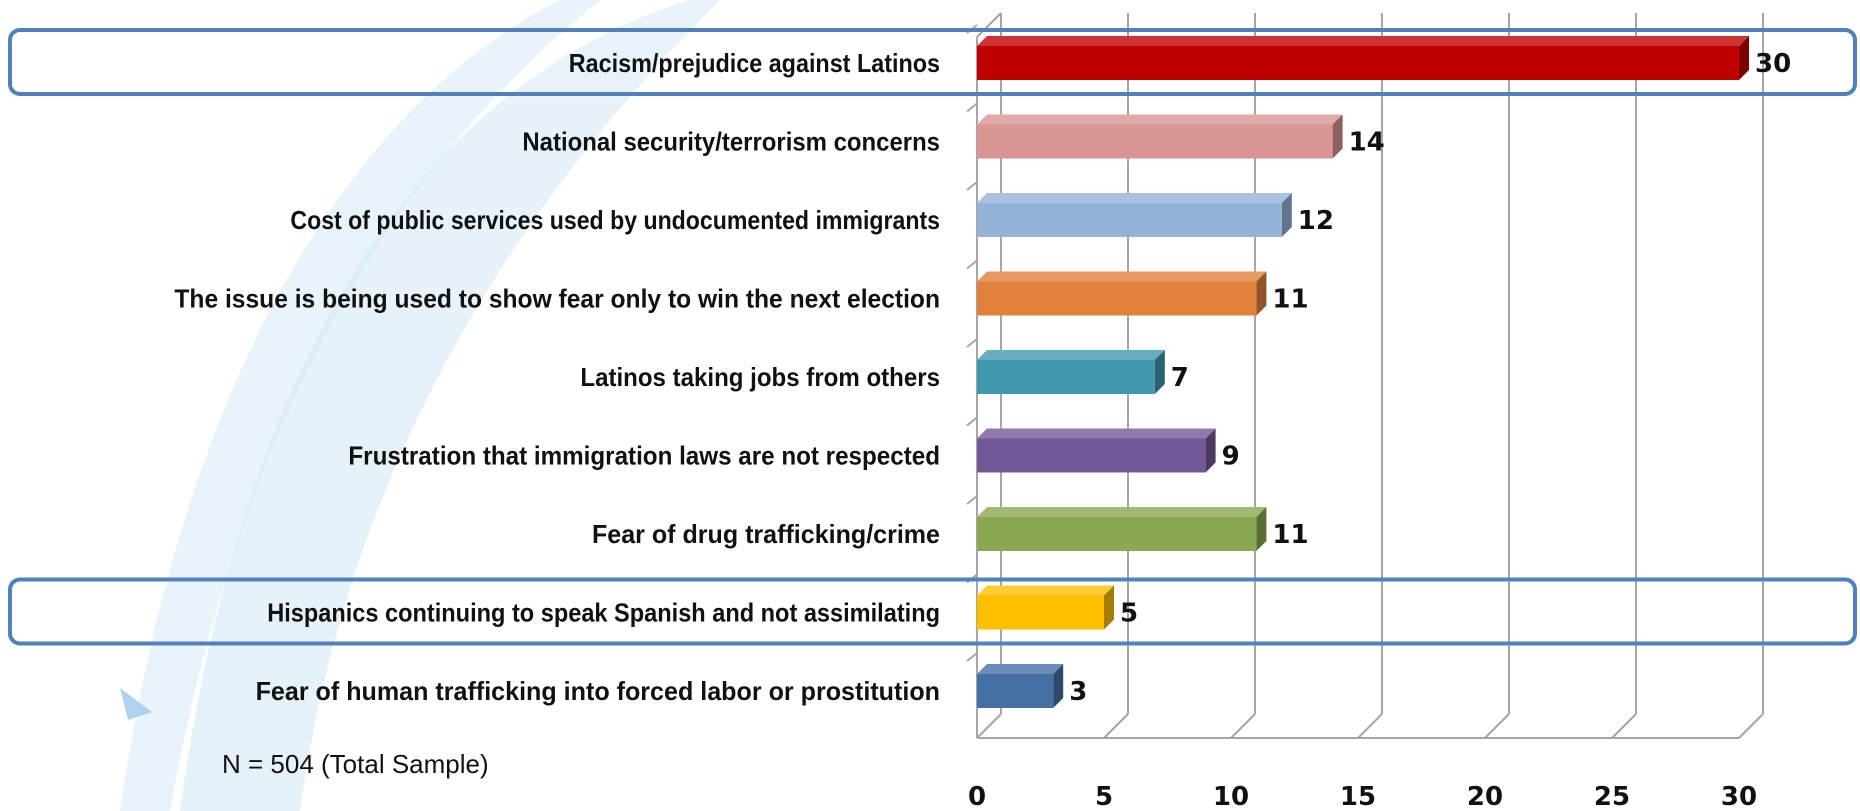 The image size is (1860, 811). What do you see at coordinates (1739, 796) in the screenshot?
I see `x-tick-label: 30` at bounding box center [1739, 796].